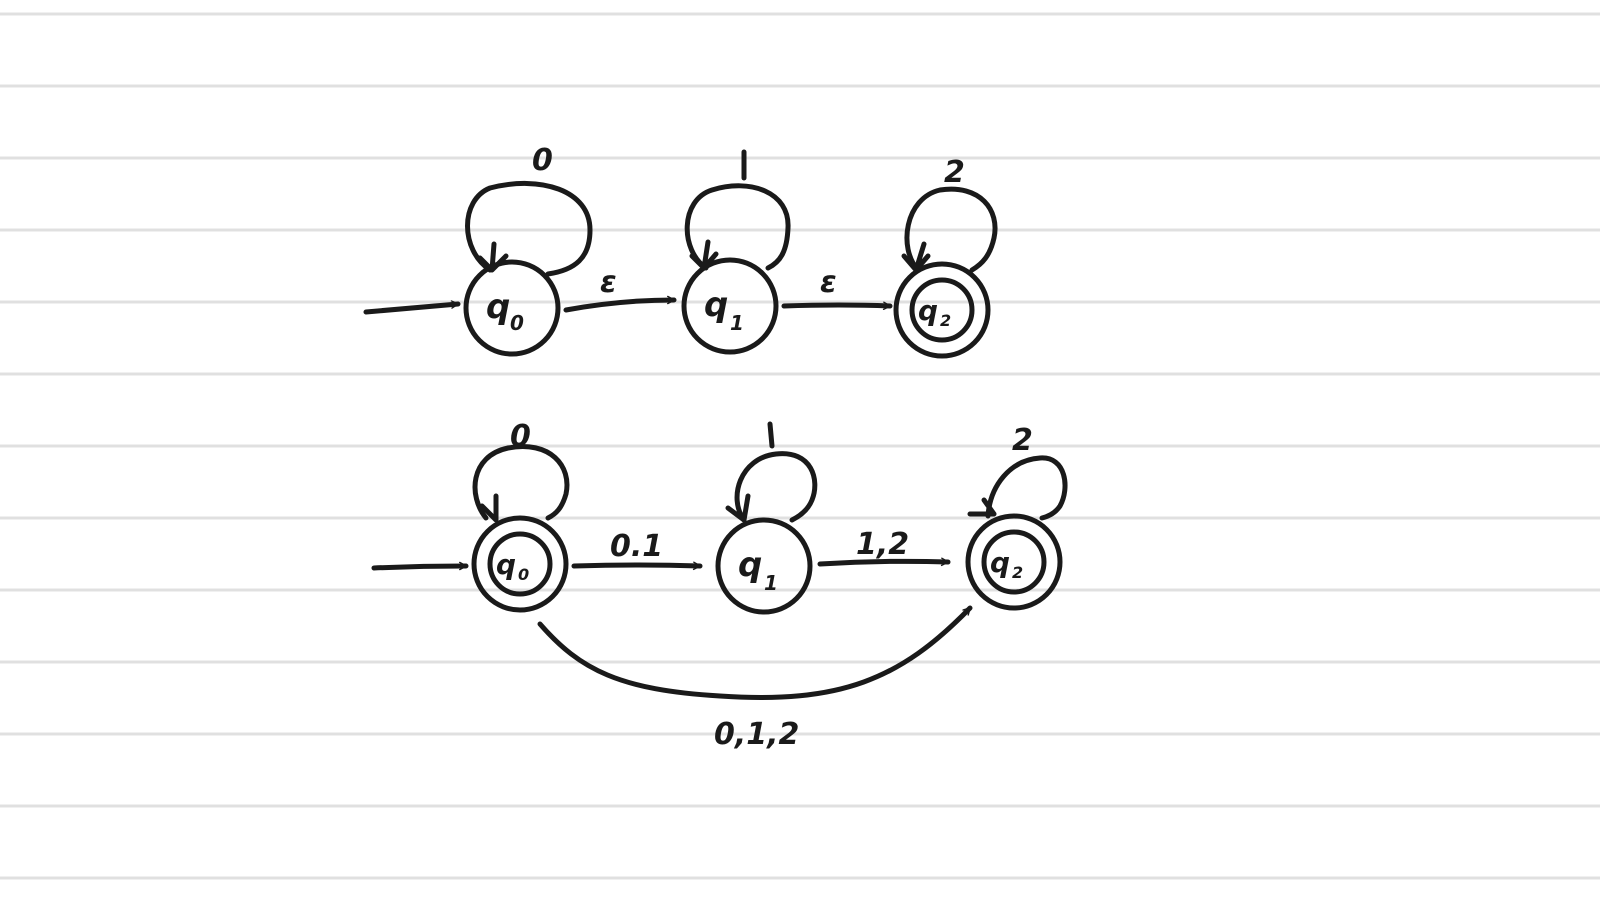  I want to click on edge-label: 0.1, so click(636, 546).